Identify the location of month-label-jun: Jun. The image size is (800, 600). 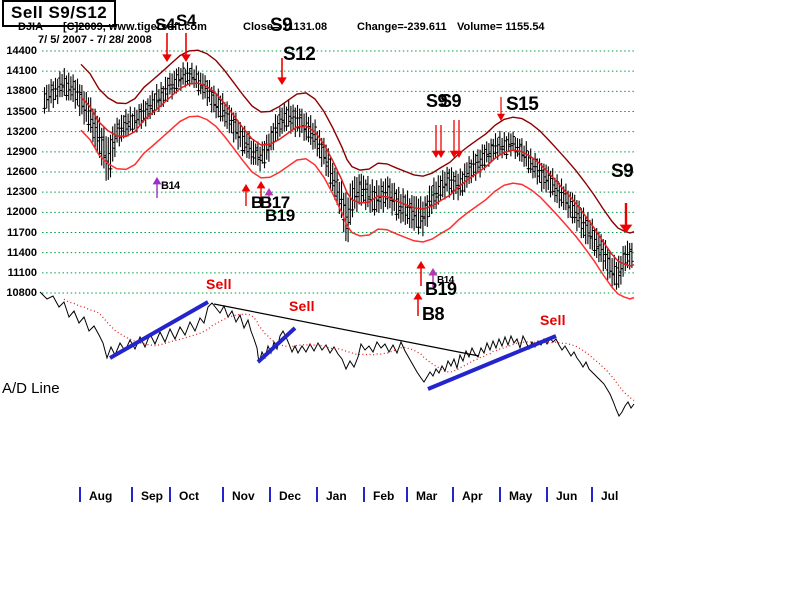
(567, 496).